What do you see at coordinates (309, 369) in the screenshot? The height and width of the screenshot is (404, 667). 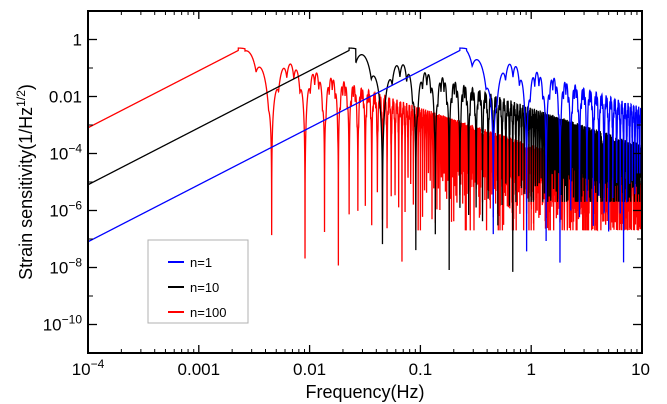 I see `x-tick-label: 0.01` at bounding box center [309, 369].